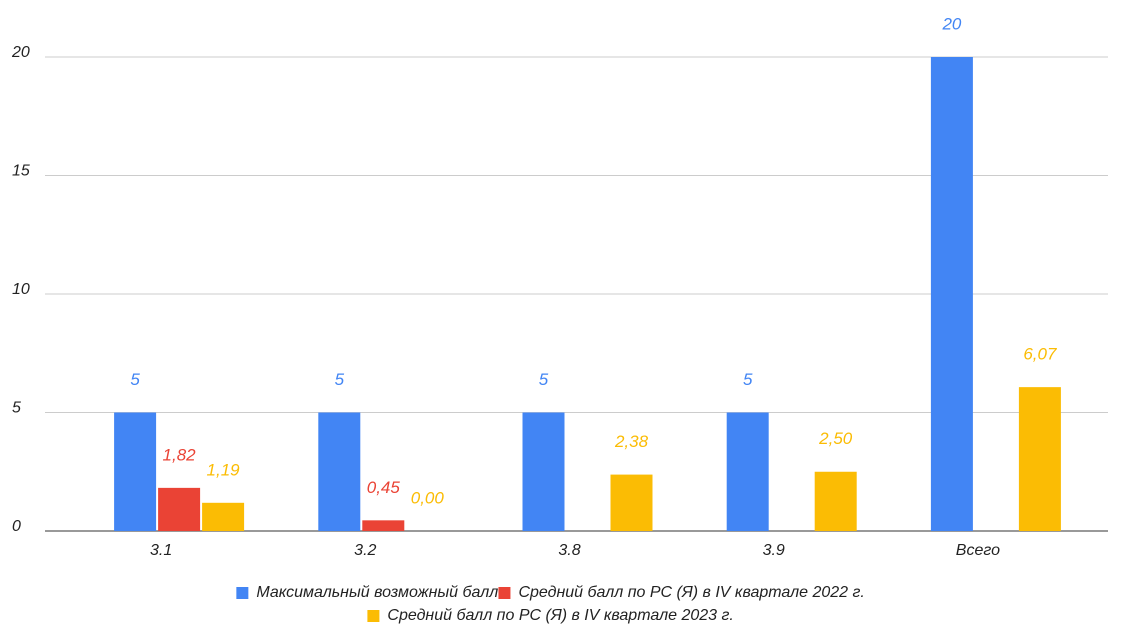 Image resolution: width=1121 pixels, height=624 pixels. I want to click on x-tick-label: 3.9, so click(774, 550).